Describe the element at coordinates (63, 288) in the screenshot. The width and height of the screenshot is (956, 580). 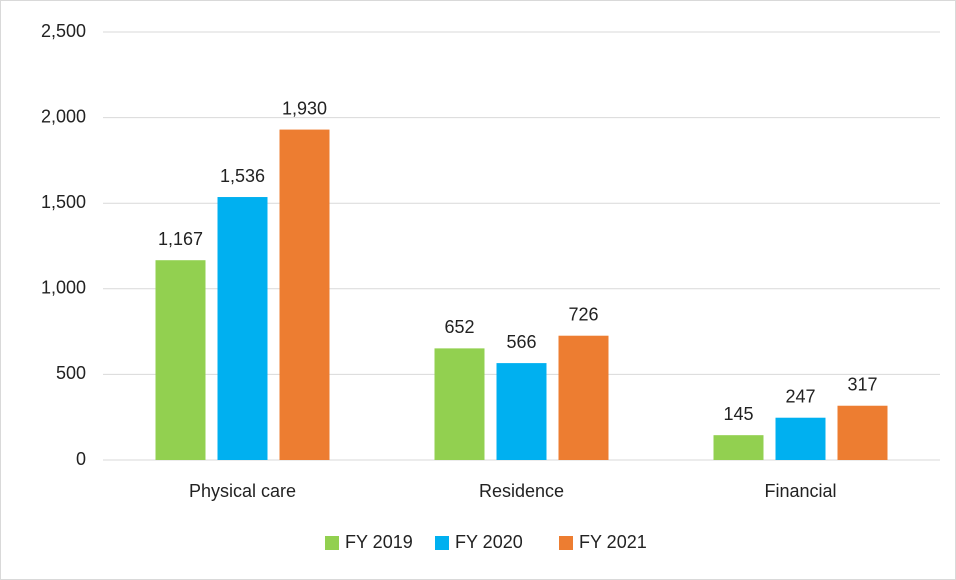
I see `y-tick-label: 1,000` at that location.